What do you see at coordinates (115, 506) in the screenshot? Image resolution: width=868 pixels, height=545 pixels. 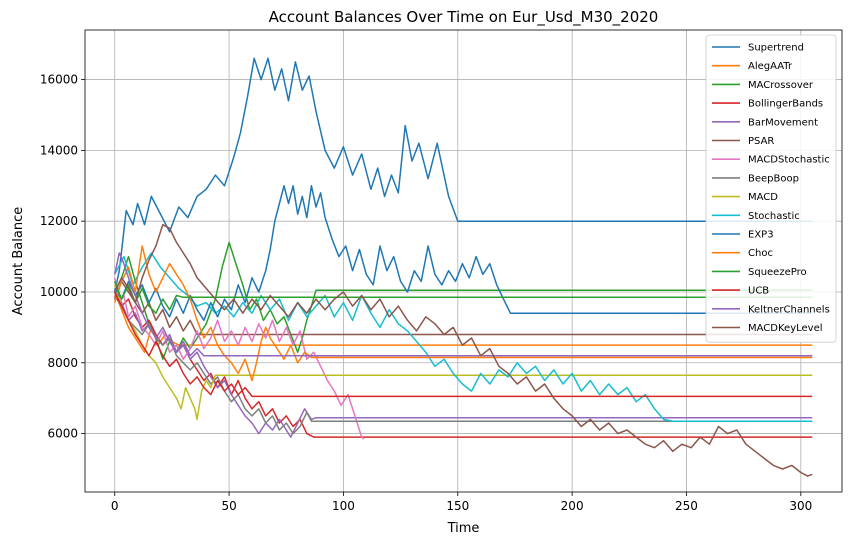 I see `x-tick-label: 0` at bounding box center [115, 506].